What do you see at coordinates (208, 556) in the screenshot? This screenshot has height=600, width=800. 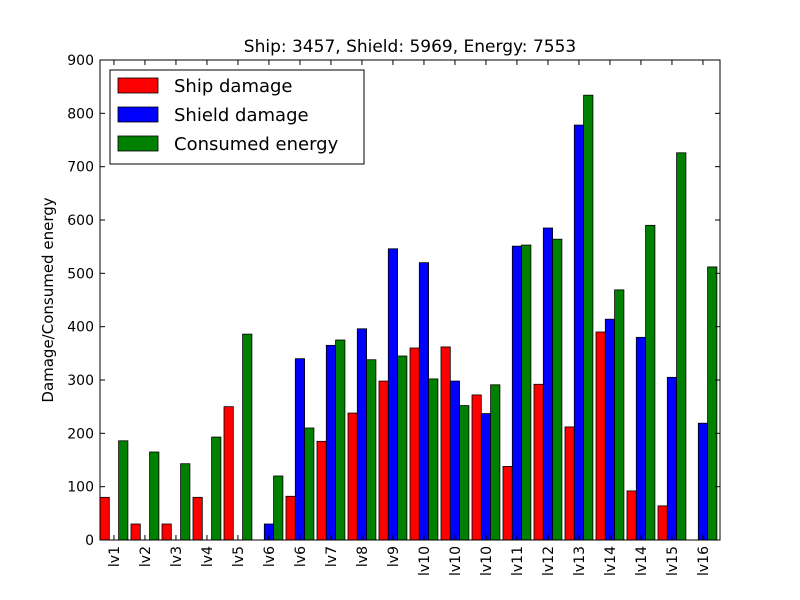 I see `x-tick-label: lv4` at bounding box center [208, 556].